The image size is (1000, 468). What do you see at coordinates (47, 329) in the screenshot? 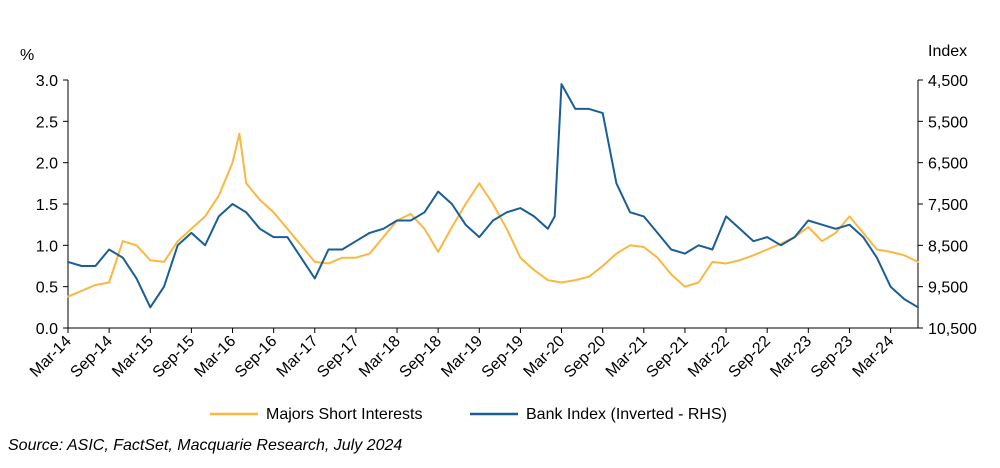
I see `left-axis-tick-label: 0.0` at bounding box center [47, 329].